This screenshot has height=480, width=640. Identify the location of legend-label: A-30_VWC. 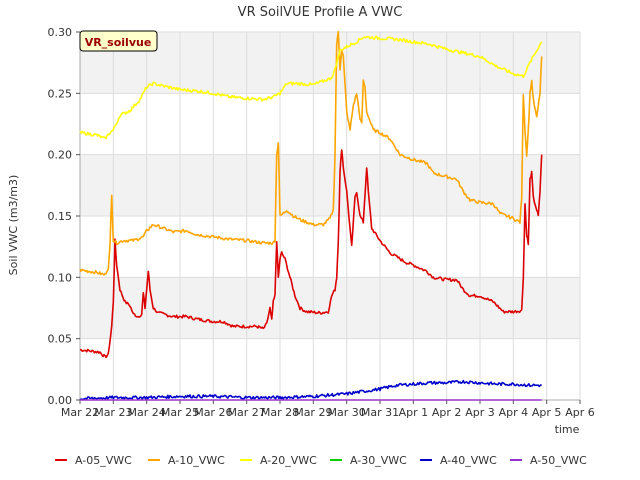
(378, 460).